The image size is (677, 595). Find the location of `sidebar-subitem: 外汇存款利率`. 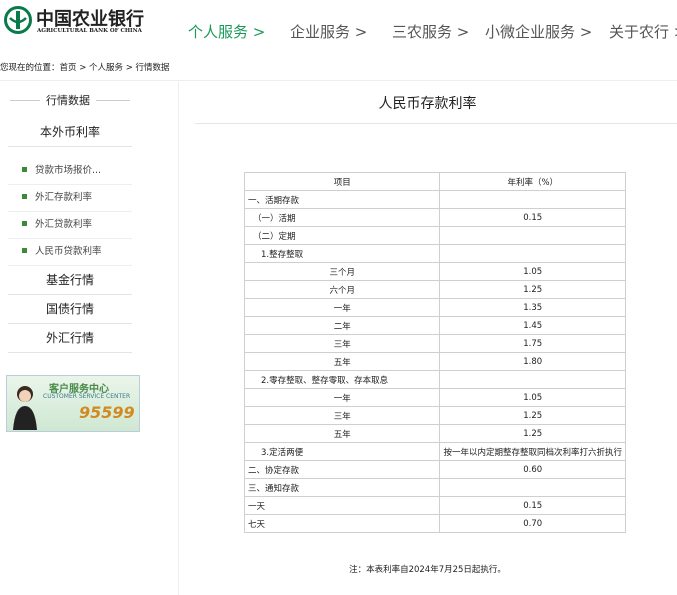

sidebar-subitem: 外汇存款利率 is located at coordinates (70, 198).